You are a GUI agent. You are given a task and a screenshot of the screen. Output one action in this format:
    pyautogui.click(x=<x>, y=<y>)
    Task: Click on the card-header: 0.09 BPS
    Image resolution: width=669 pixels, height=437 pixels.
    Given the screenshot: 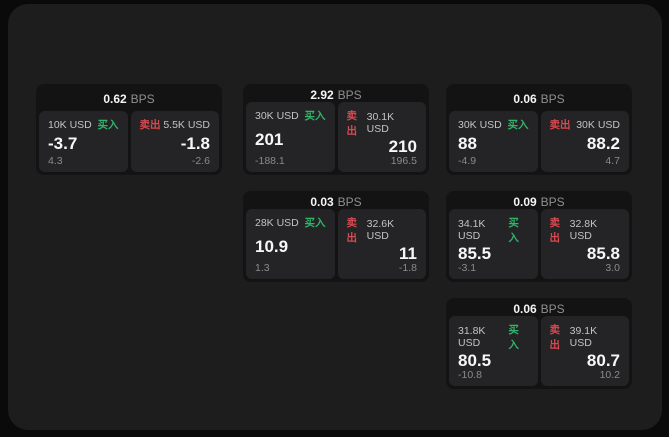 What is the action you would take?
    pyautogui.click(x=539, y=201)
    